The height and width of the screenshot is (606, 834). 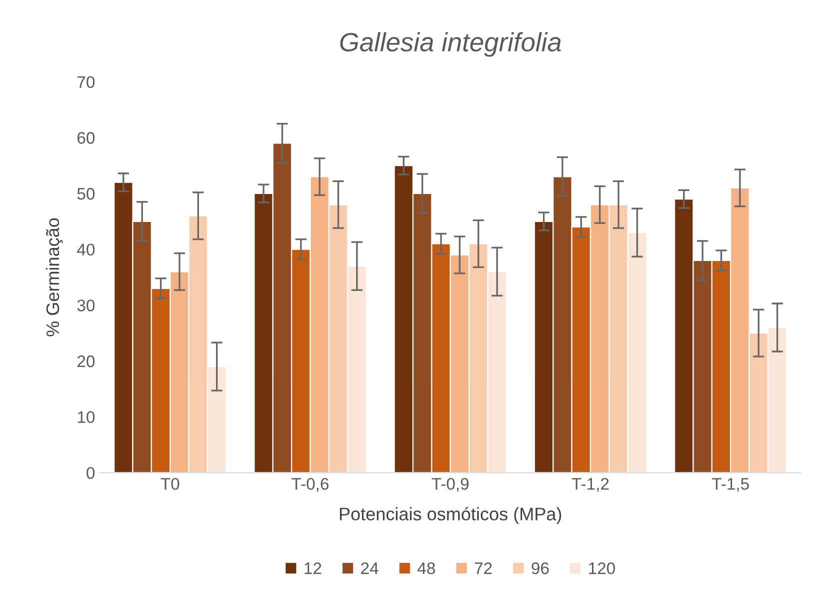 I want to click on y-tick-label: 30, so click(x=86, y=306).